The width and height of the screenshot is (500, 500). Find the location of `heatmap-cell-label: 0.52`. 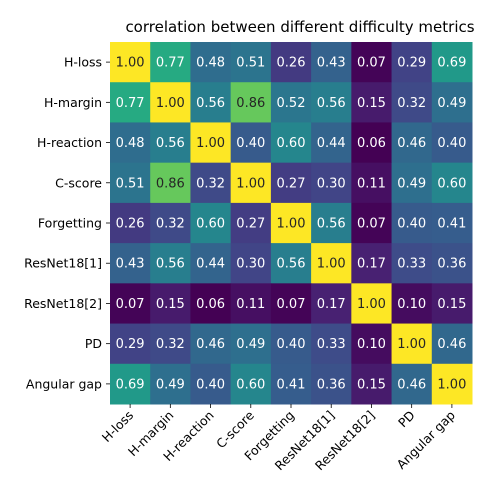

heatmap-cell-label: 0.52 is located at coordinates (291, 103).